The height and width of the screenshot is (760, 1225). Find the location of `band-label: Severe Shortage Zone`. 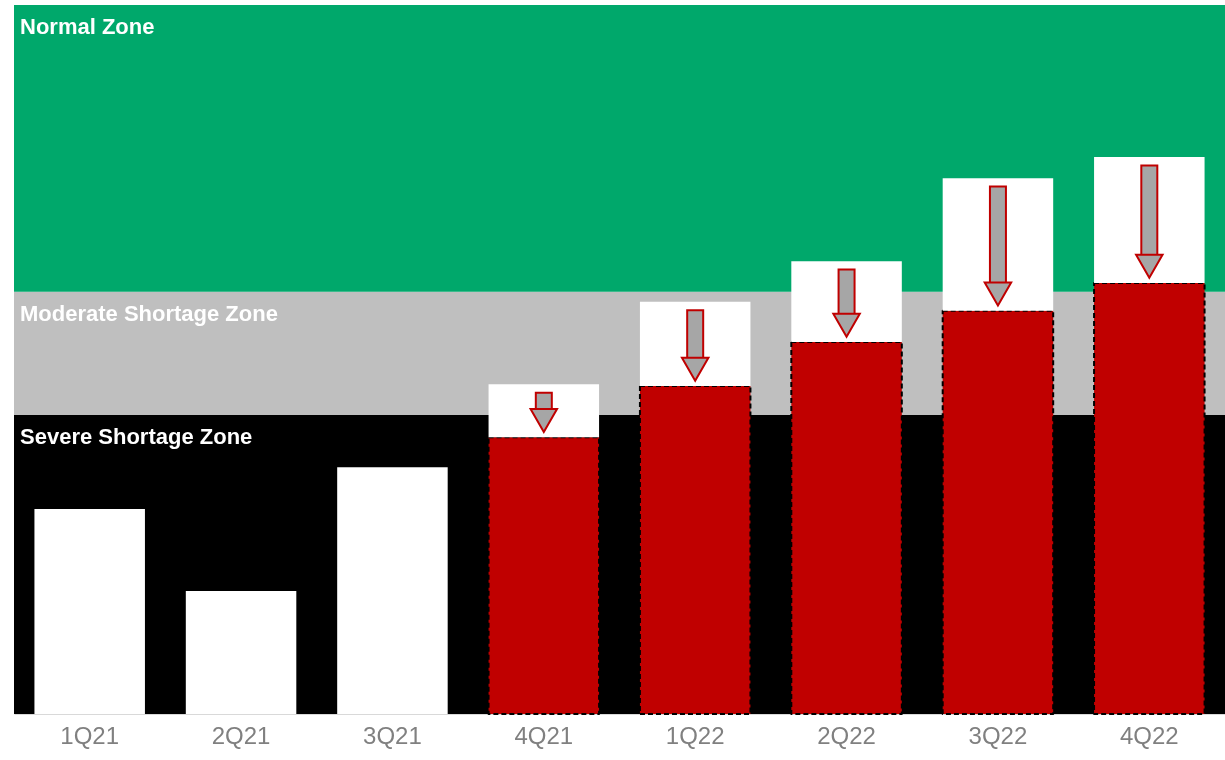

band-label: Severe Shortage Zone is located at coordinates (136, 436).